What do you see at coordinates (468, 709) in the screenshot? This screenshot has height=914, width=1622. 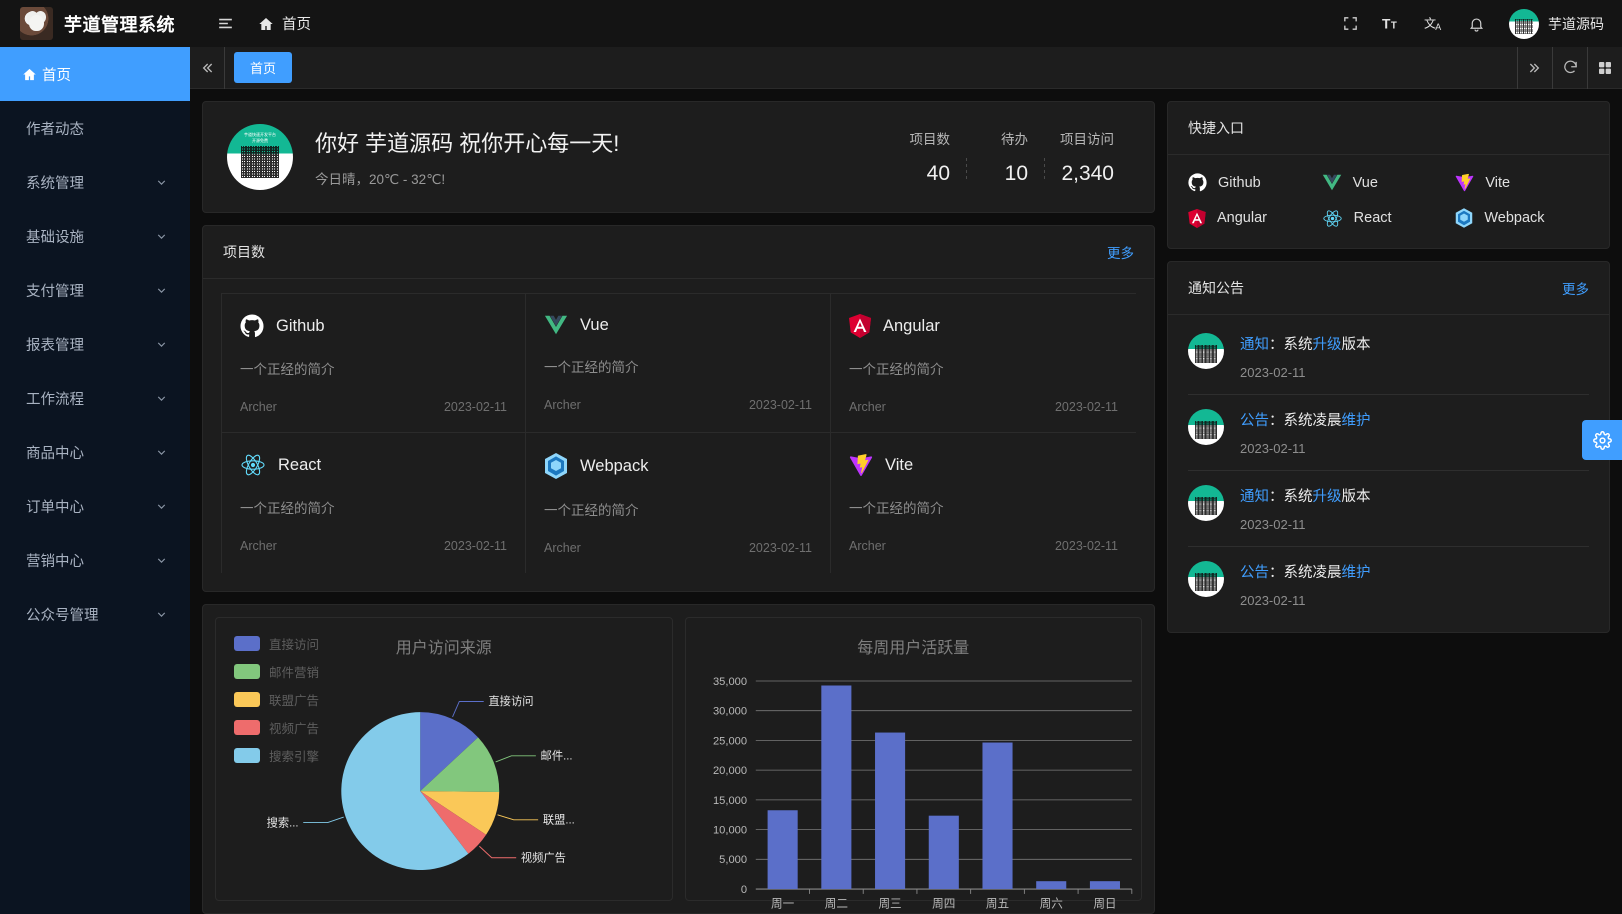 I see `pie-leader-line` at bounding box center [468, 709].